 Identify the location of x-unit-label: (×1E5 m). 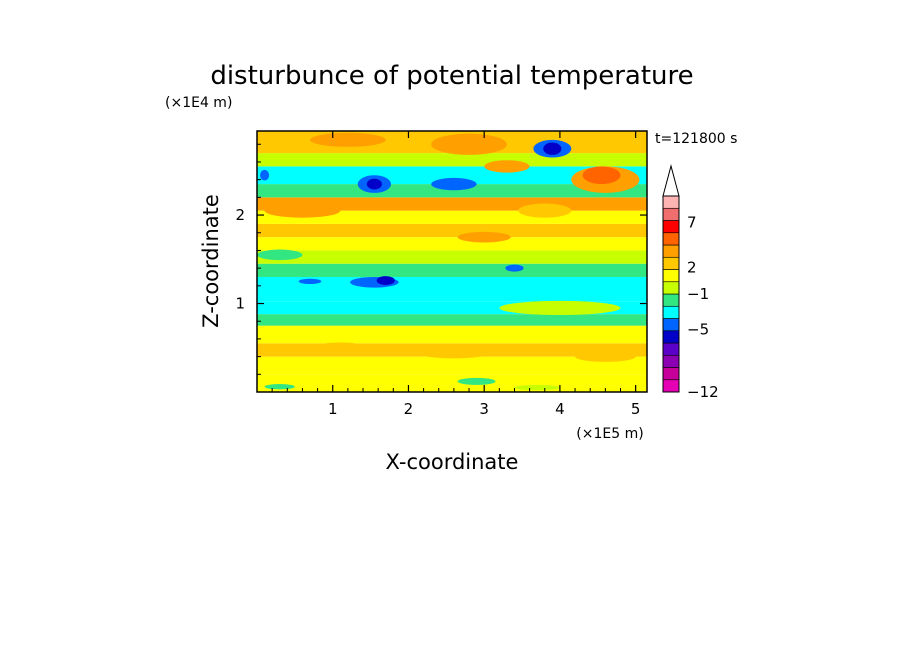
(609, 434).